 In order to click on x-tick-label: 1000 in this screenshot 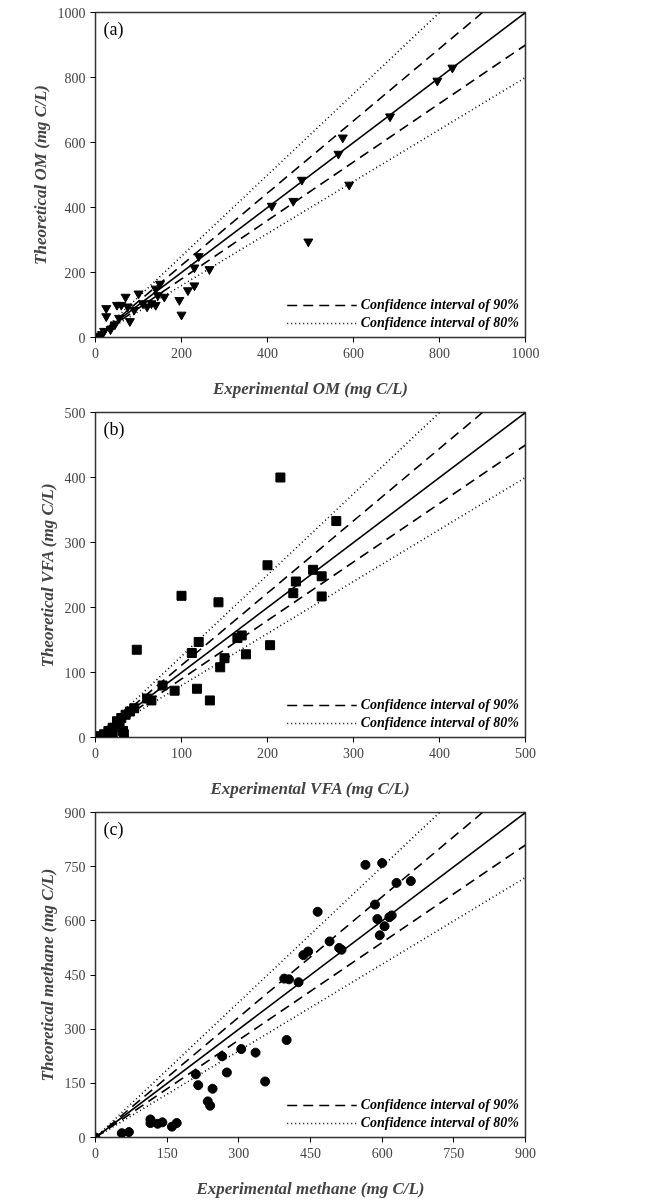, I will do `click(525, 353)`.